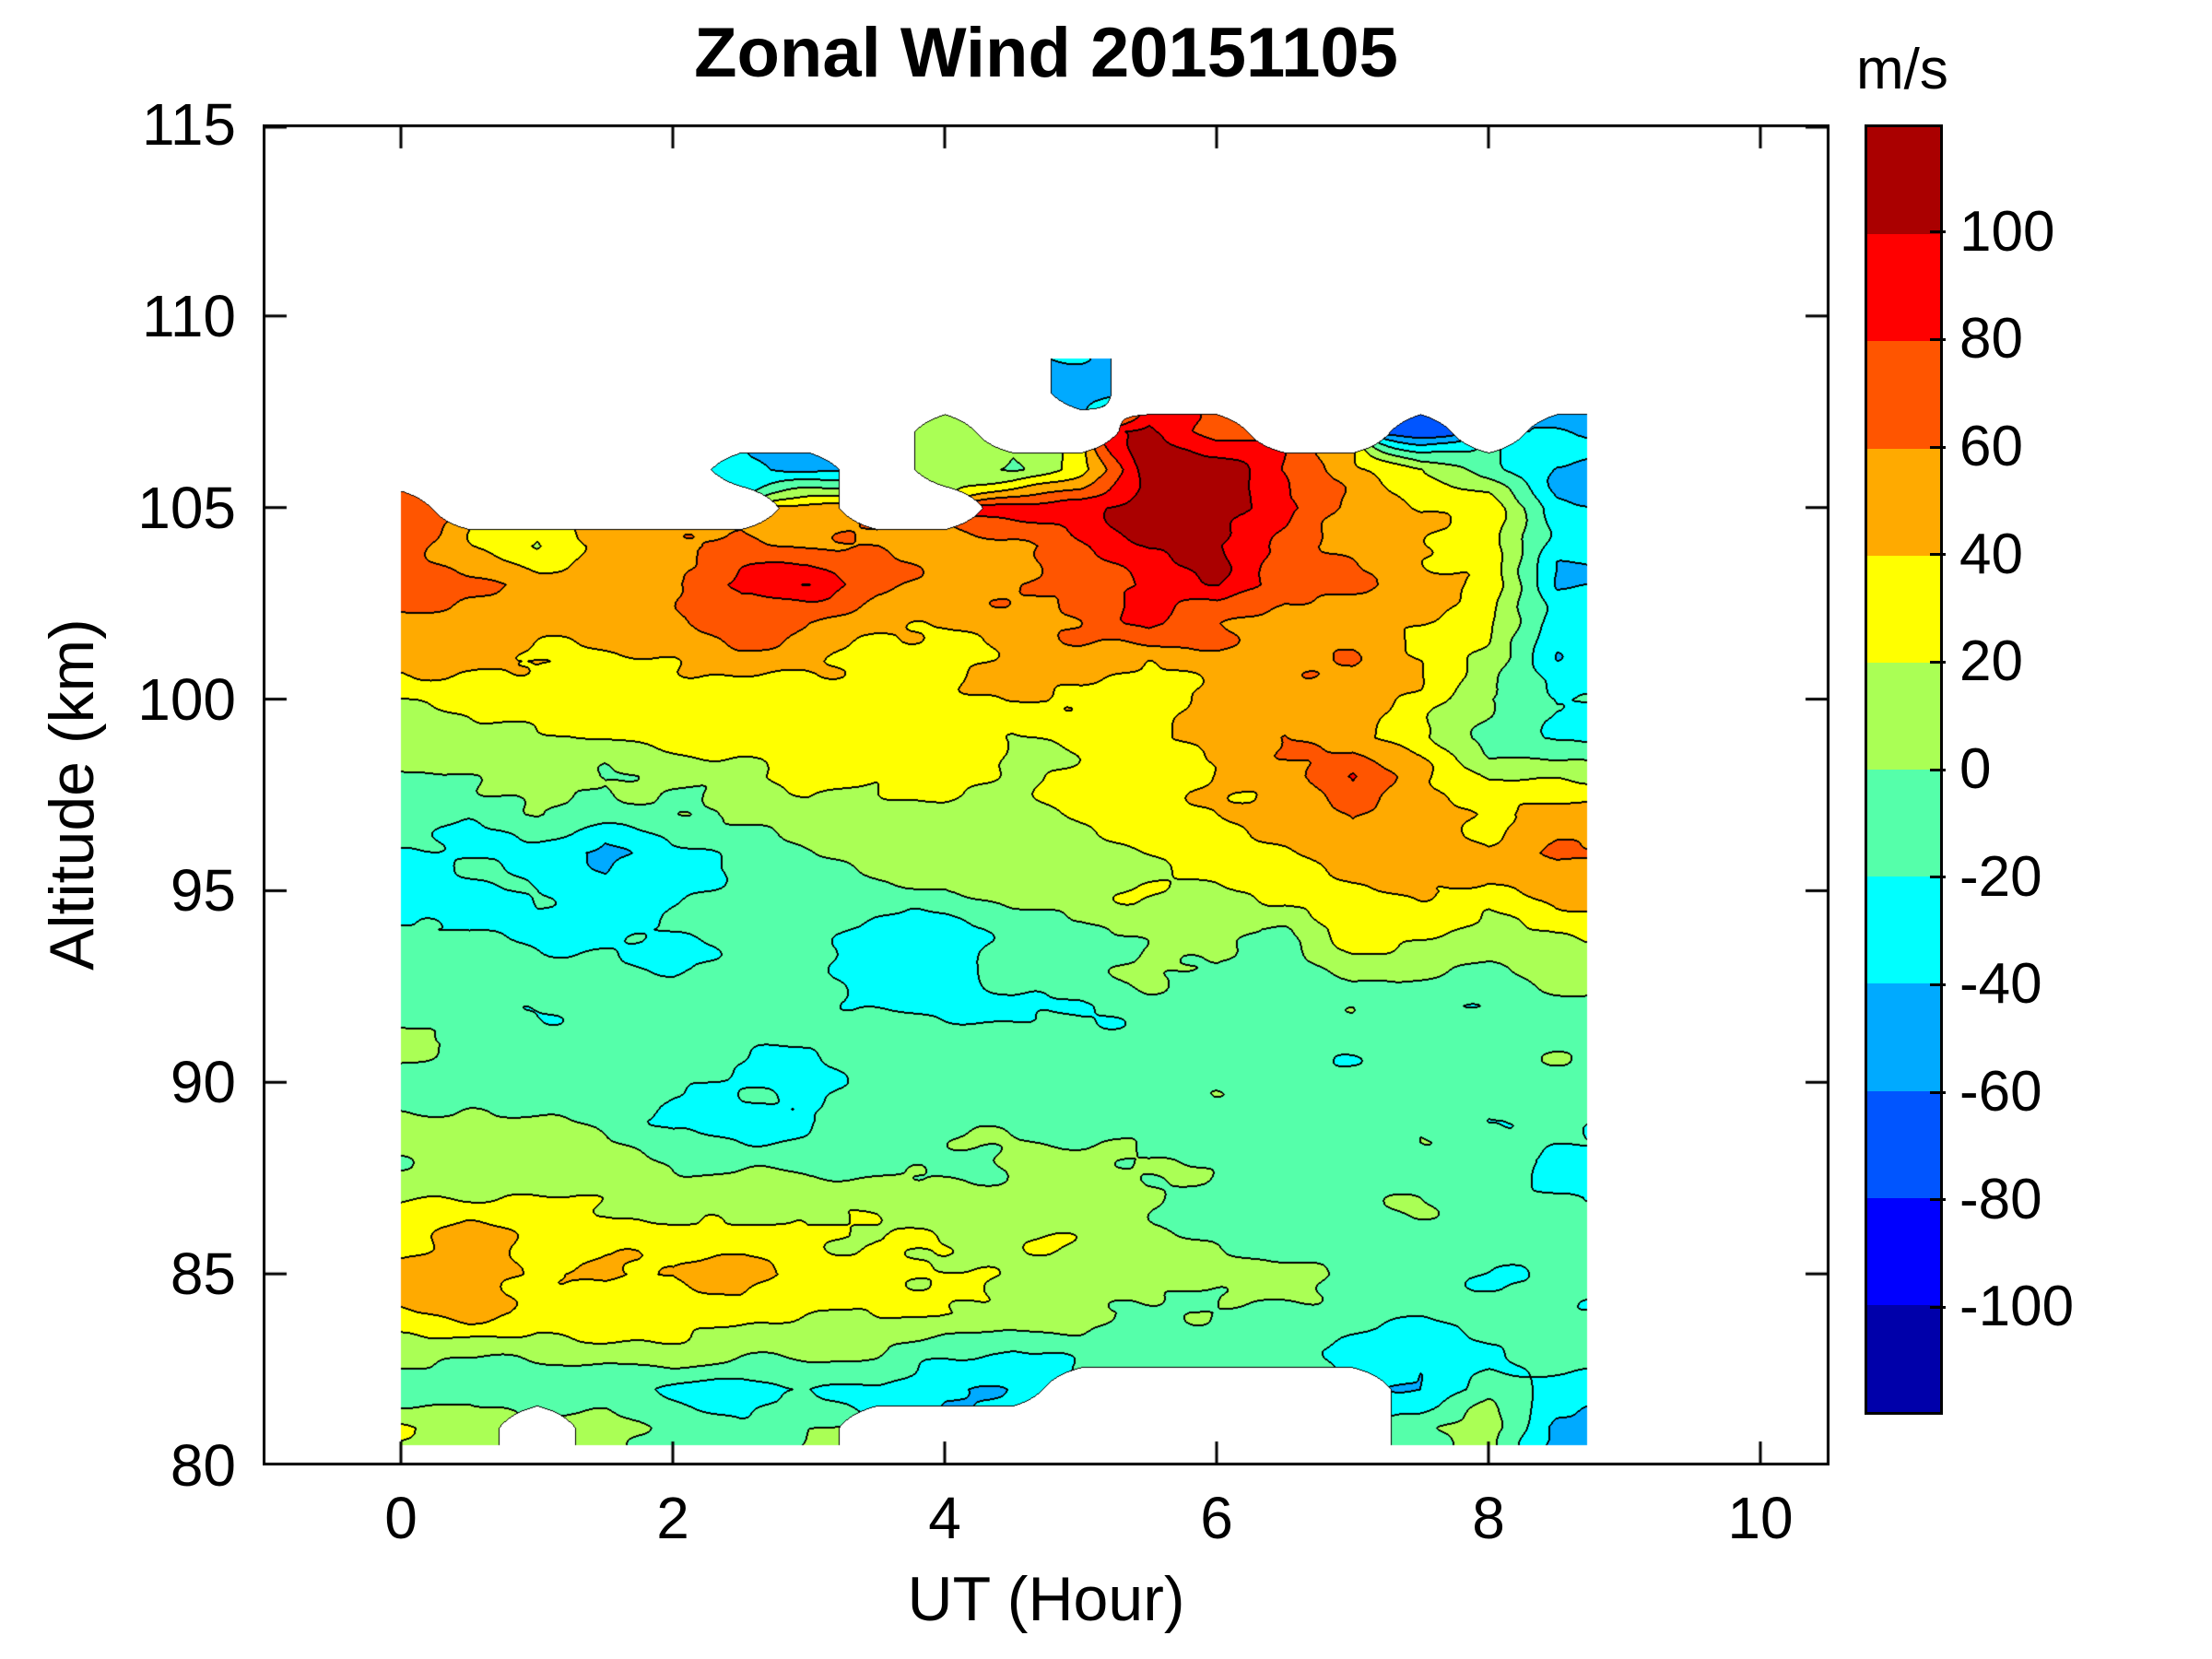 This screenshot has width=2212, height=1659. I want to click on colorbar-tick-label: 20, so click(1991, 661).